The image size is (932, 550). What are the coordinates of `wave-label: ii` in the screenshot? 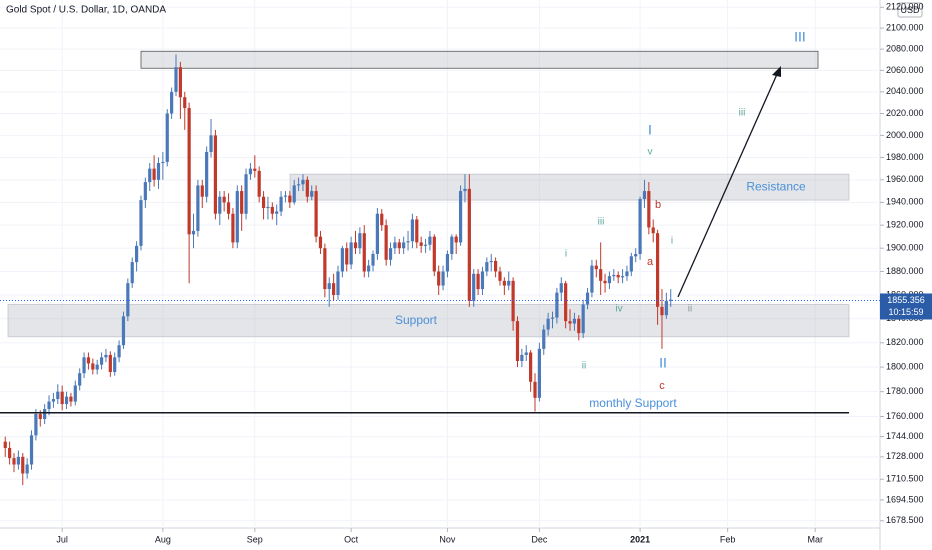 It's located at (584, 366).